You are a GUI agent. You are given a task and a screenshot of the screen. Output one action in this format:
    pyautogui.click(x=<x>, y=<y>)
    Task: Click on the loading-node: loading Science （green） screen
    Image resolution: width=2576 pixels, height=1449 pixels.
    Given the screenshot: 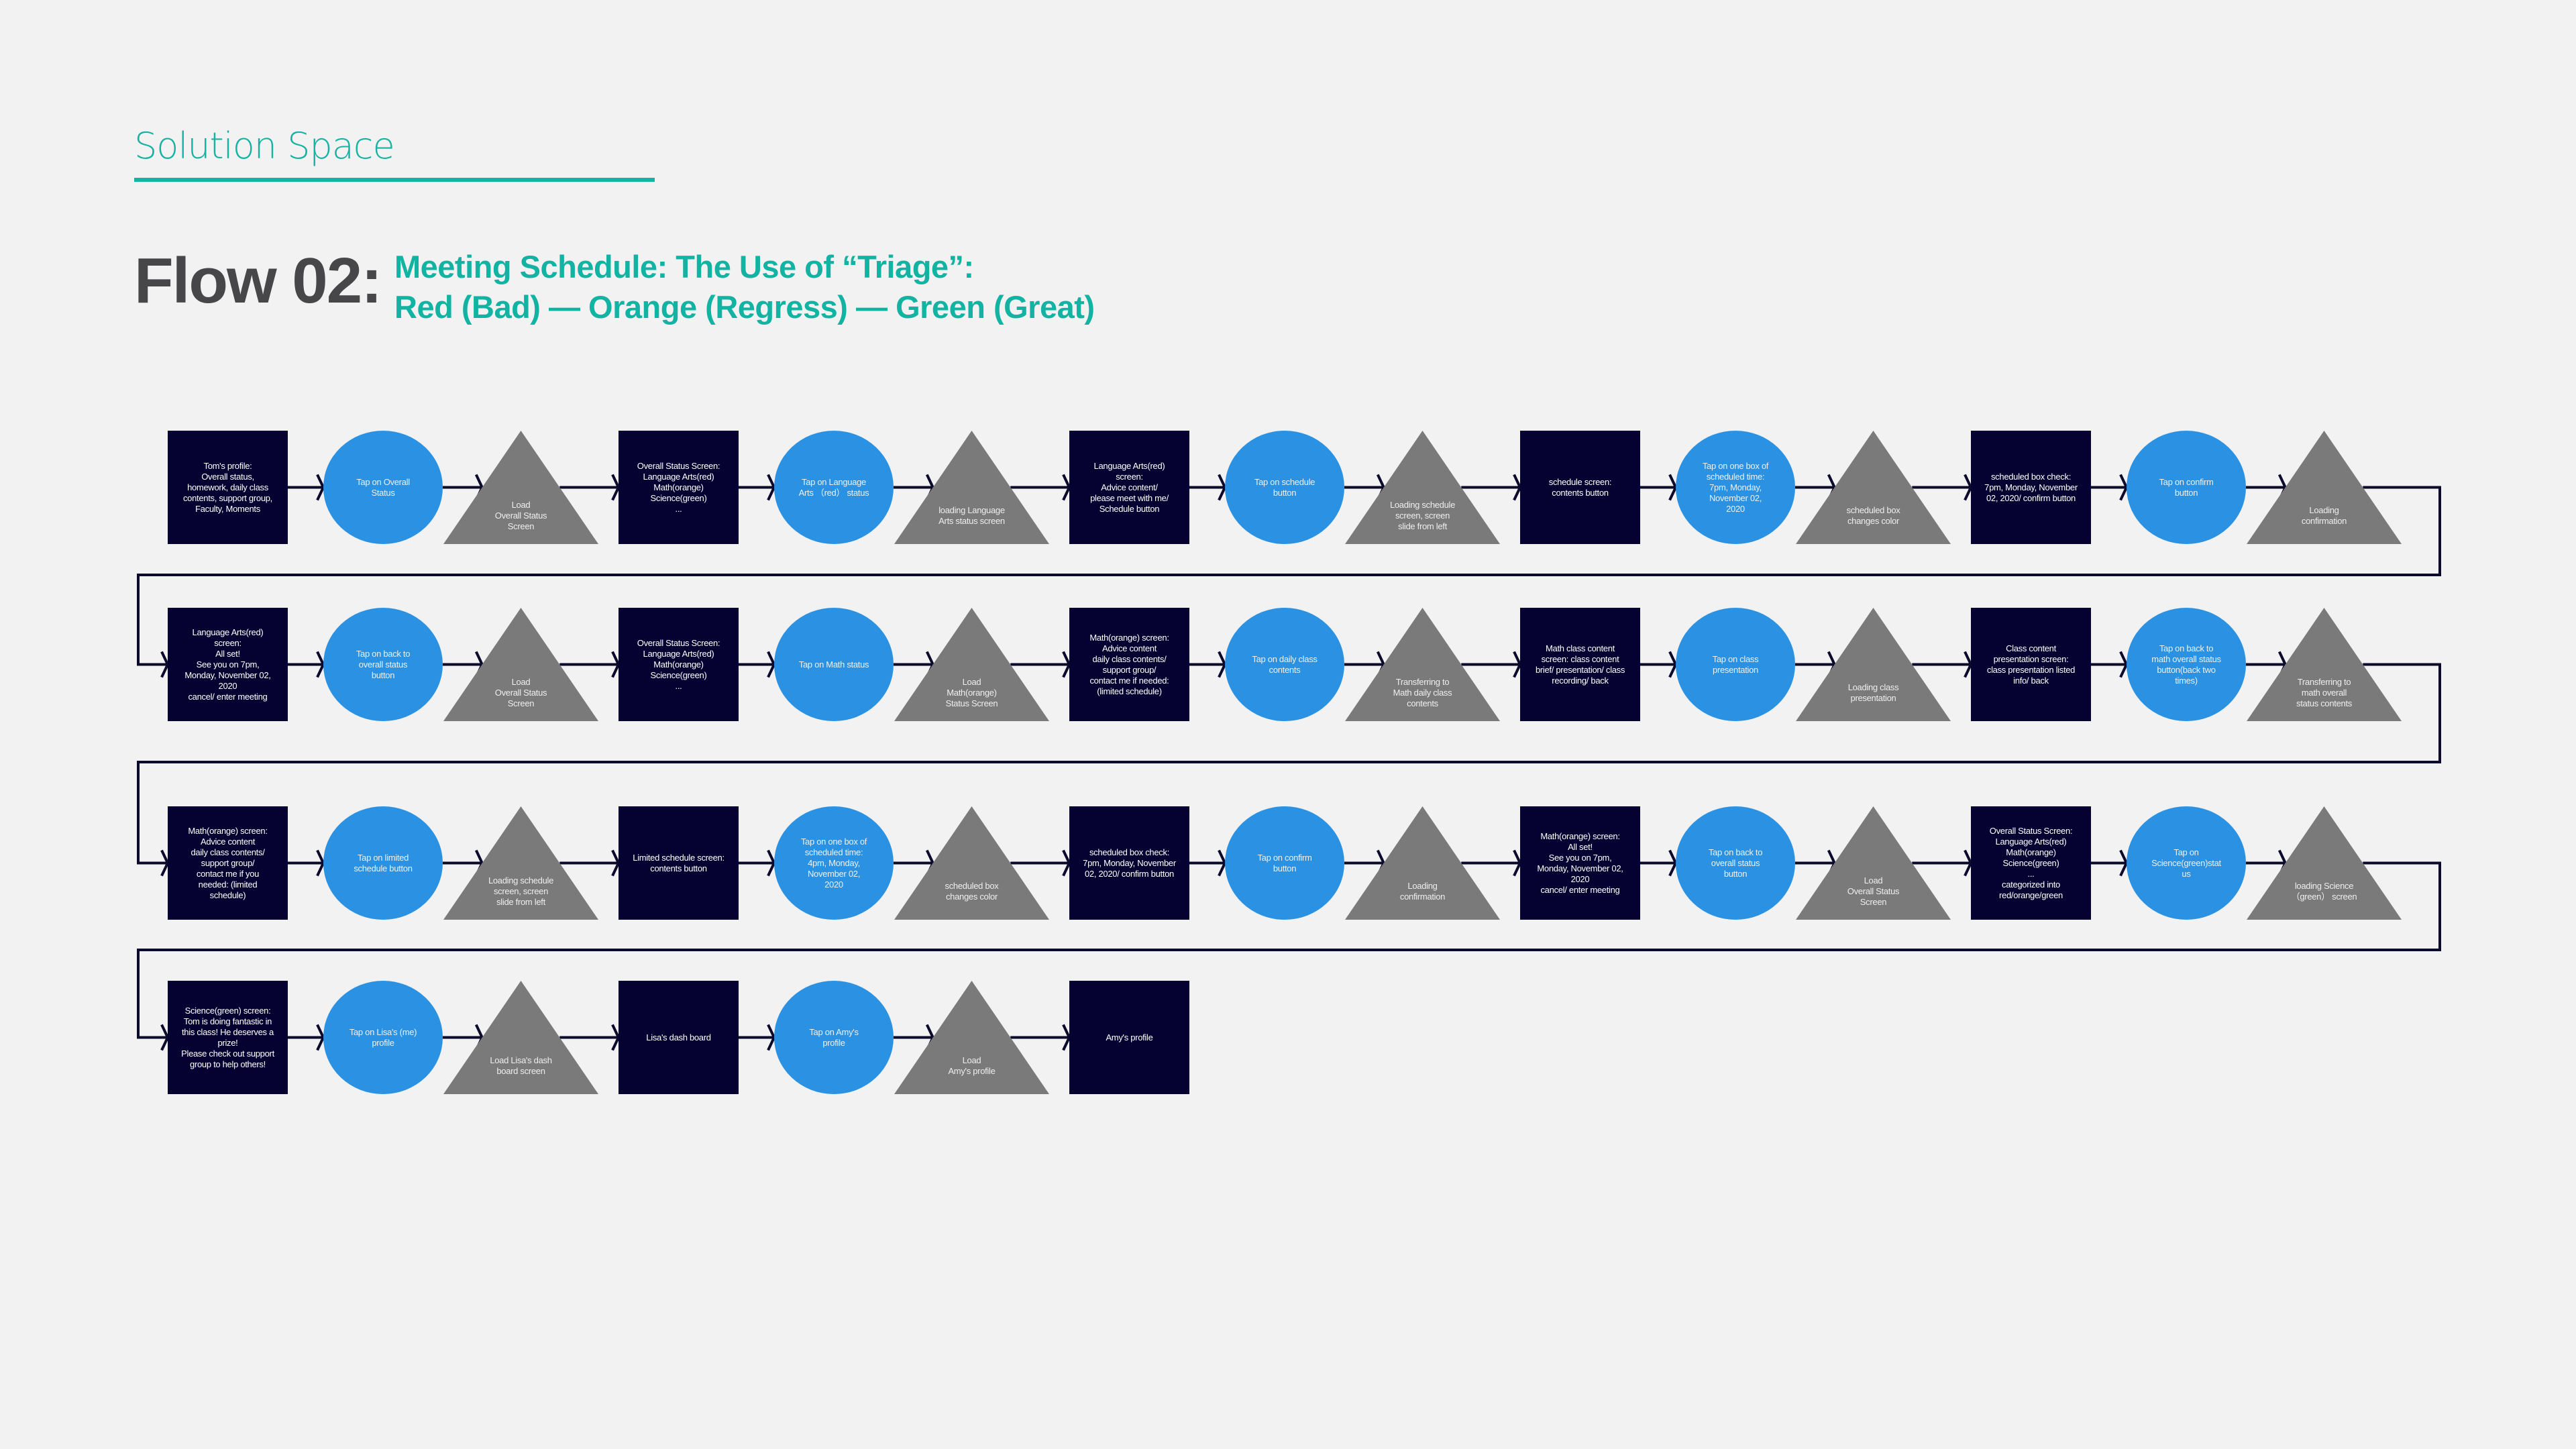 What is the action you would take?
    pyautogui.click(x=2324, y=863)
    